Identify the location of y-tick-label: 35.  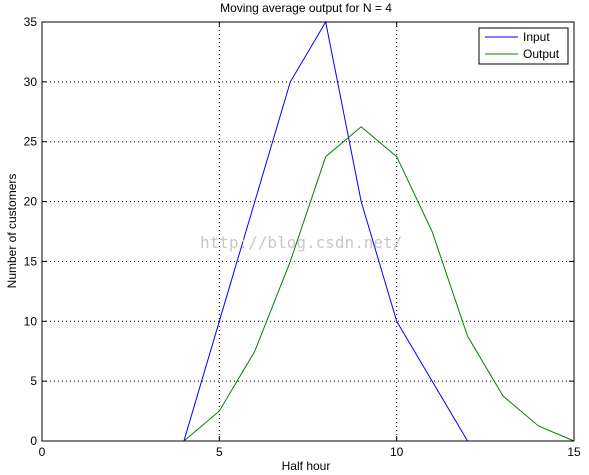
(31, 22).